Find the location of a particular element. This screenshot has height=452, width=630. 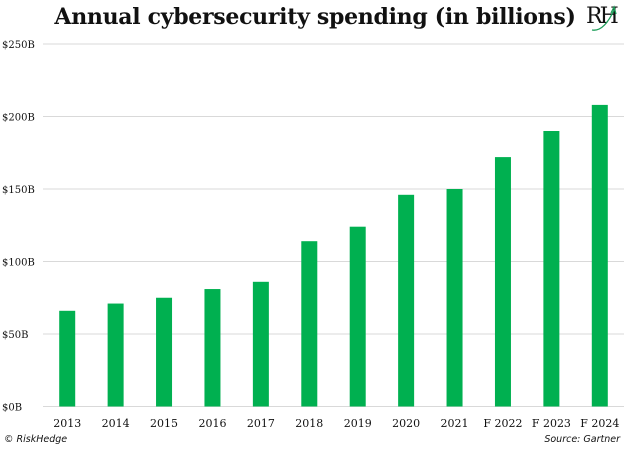

x-tick-label: F 2024 is located at coordinates (599, 423).